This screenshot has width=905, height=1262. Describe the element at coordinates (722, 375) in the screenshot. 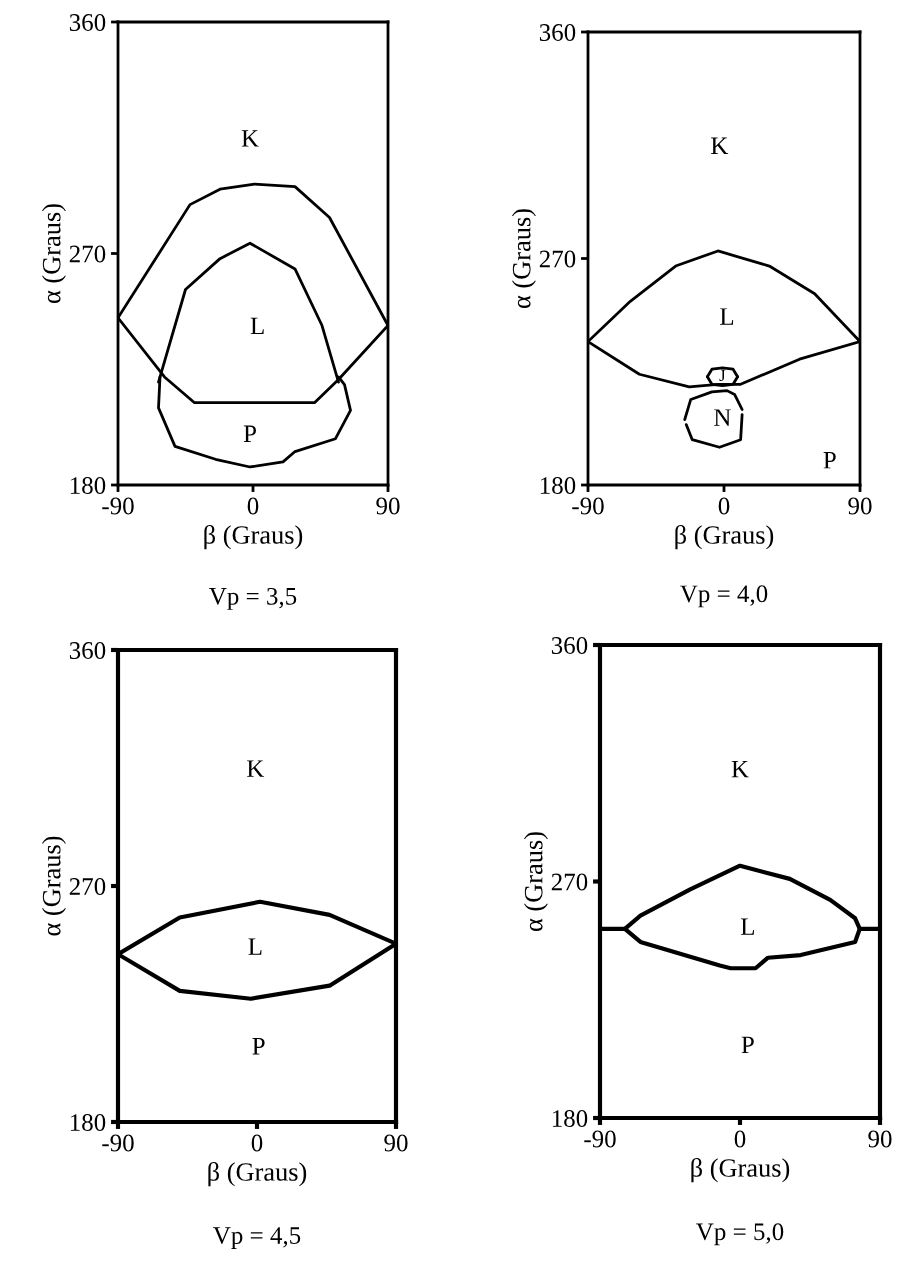

I see `annotation: J` at that location.